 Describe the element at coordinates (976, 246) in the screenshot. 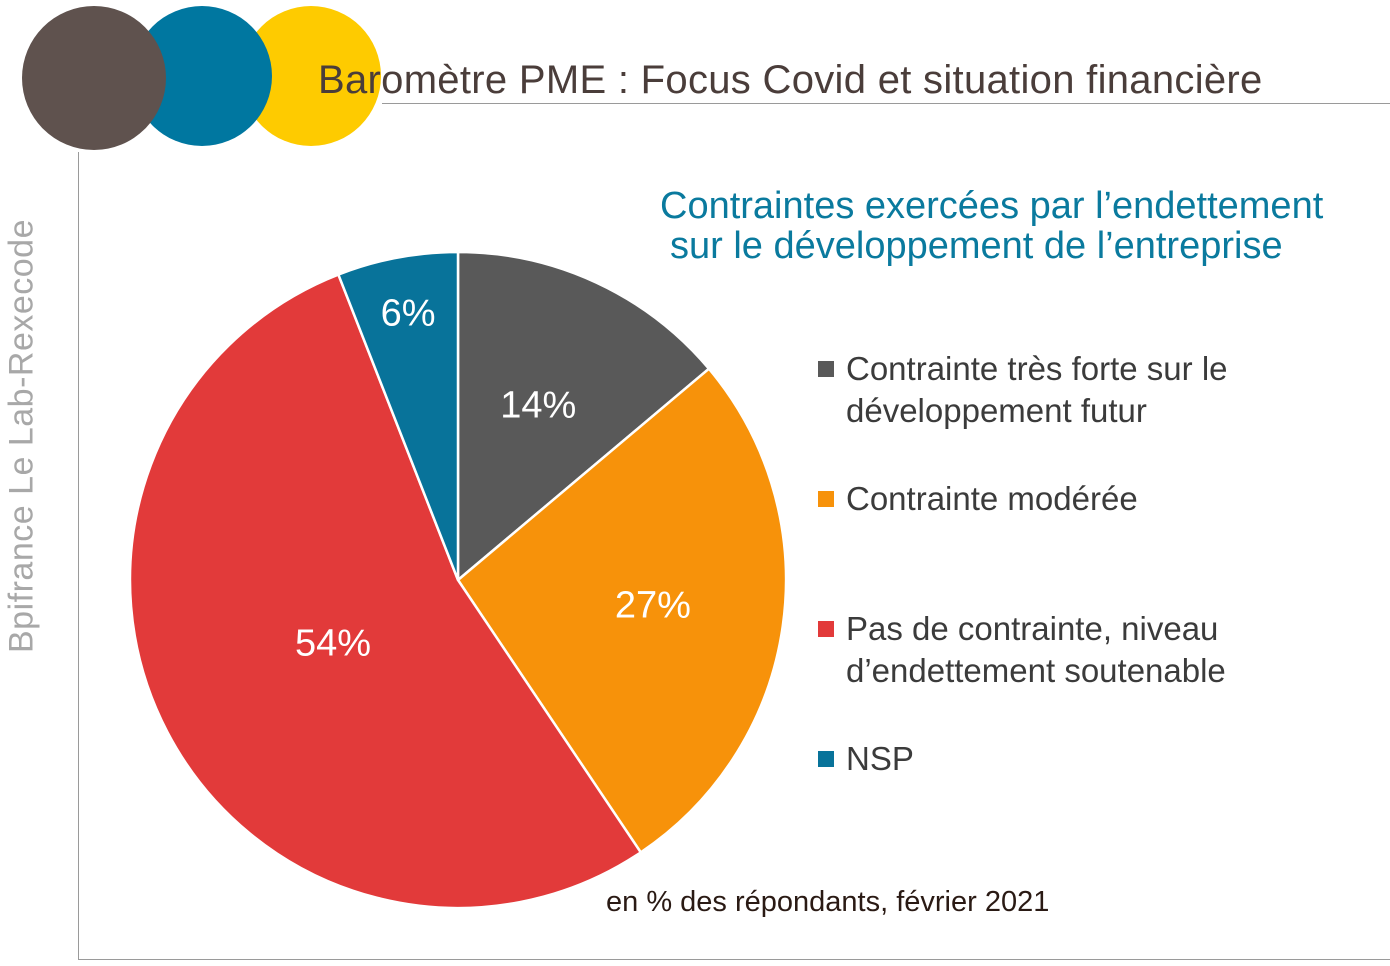

I see `chart-title-line-2: sur le développement de l’entreprise` at that location.